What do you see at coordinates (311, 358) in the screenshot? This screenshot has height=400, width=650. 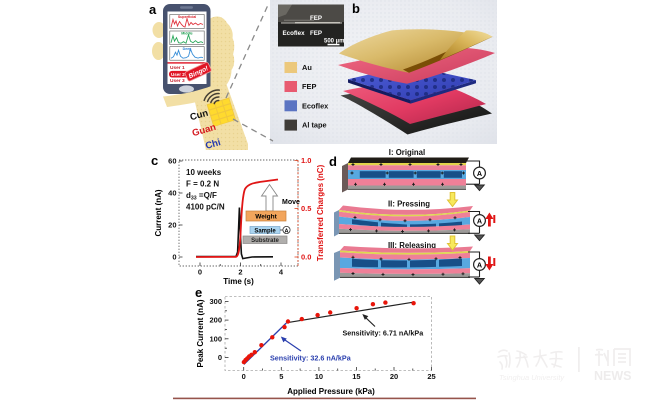 I see `svg-text: Sensitivity: 32.6 nA/kPa` at bounding box center [311, 358].